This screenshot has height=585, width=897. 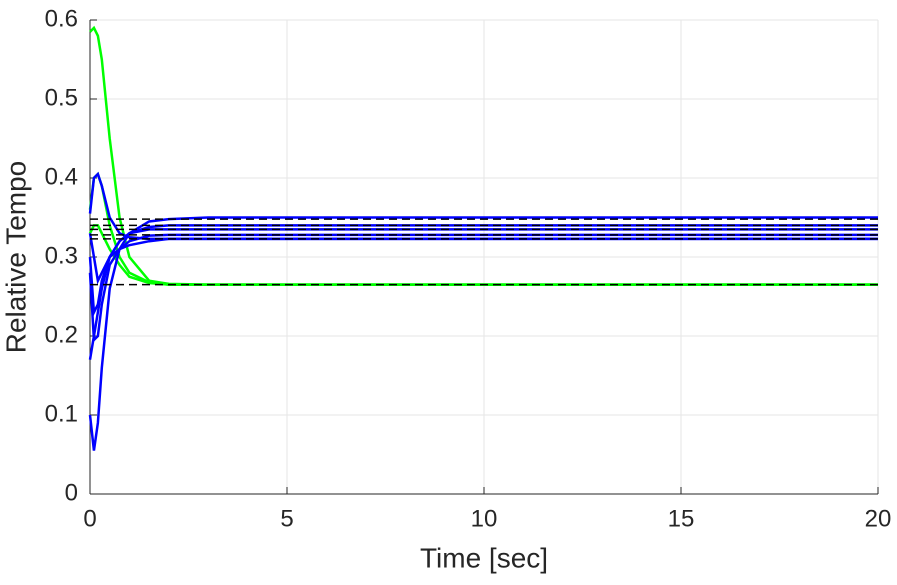 What do you see at coordinates (61, 18) in the screenshot?
I see `y-tick-label: 0.6` at bounding box center [61, 18].